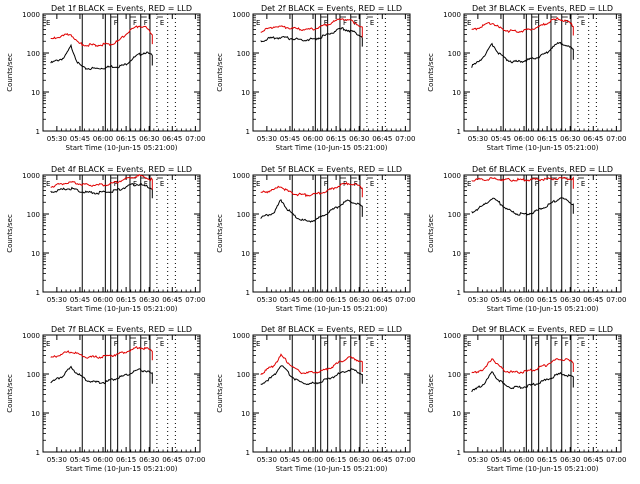  What do you see at coordinates (542, 329) in the screenshot?
I see `chart-title: Det 9f BLACK = Events, RED = LLD` at bounding box center [542, 329].